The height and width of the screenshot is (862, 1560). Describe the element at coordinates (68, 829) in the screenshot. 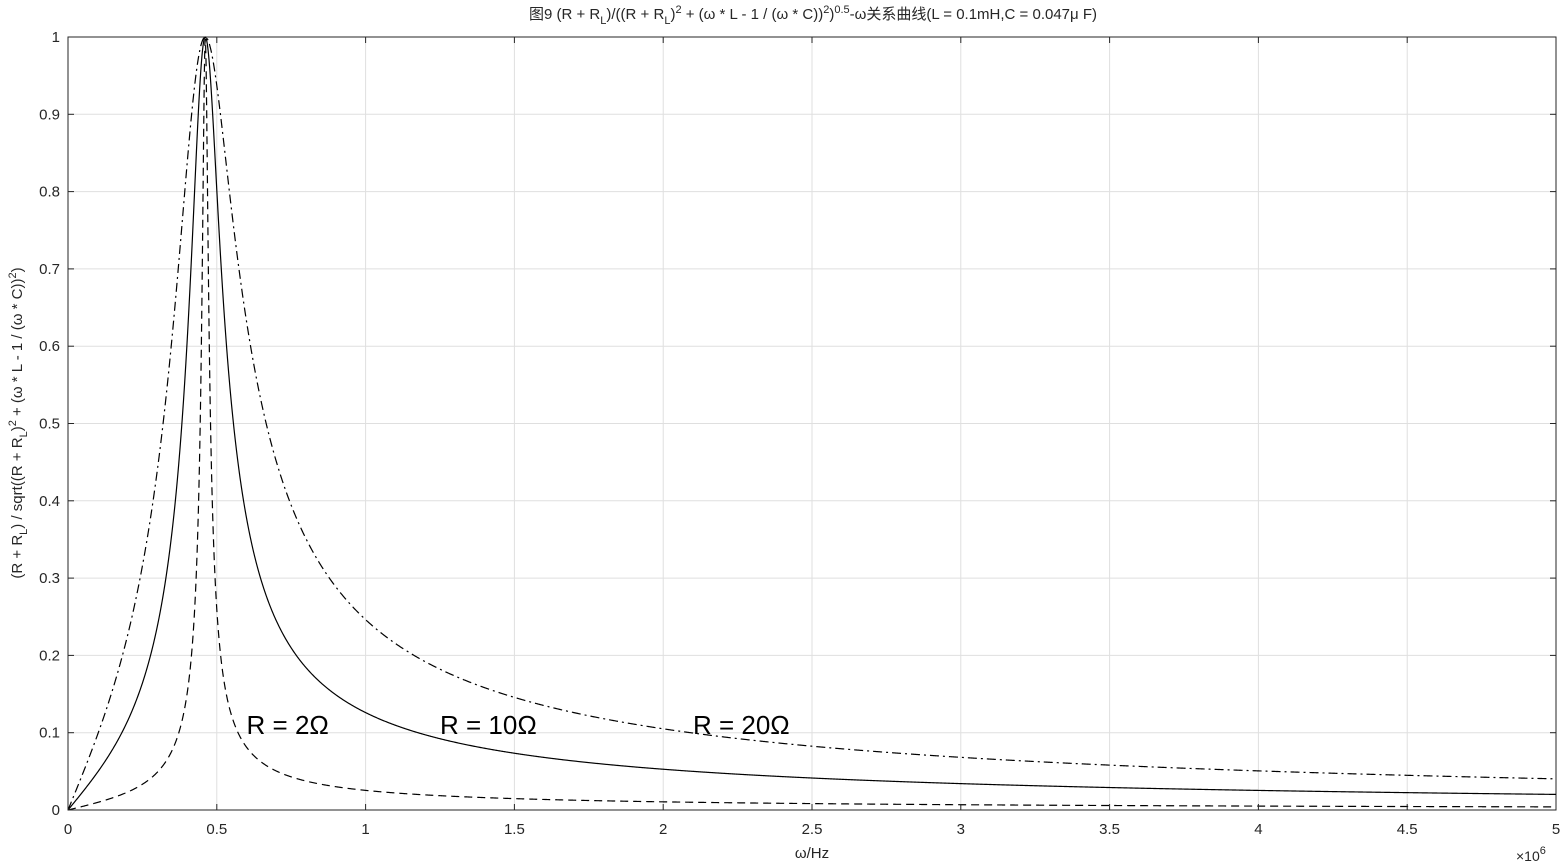

I see `x-tick-label: 0` at that location.